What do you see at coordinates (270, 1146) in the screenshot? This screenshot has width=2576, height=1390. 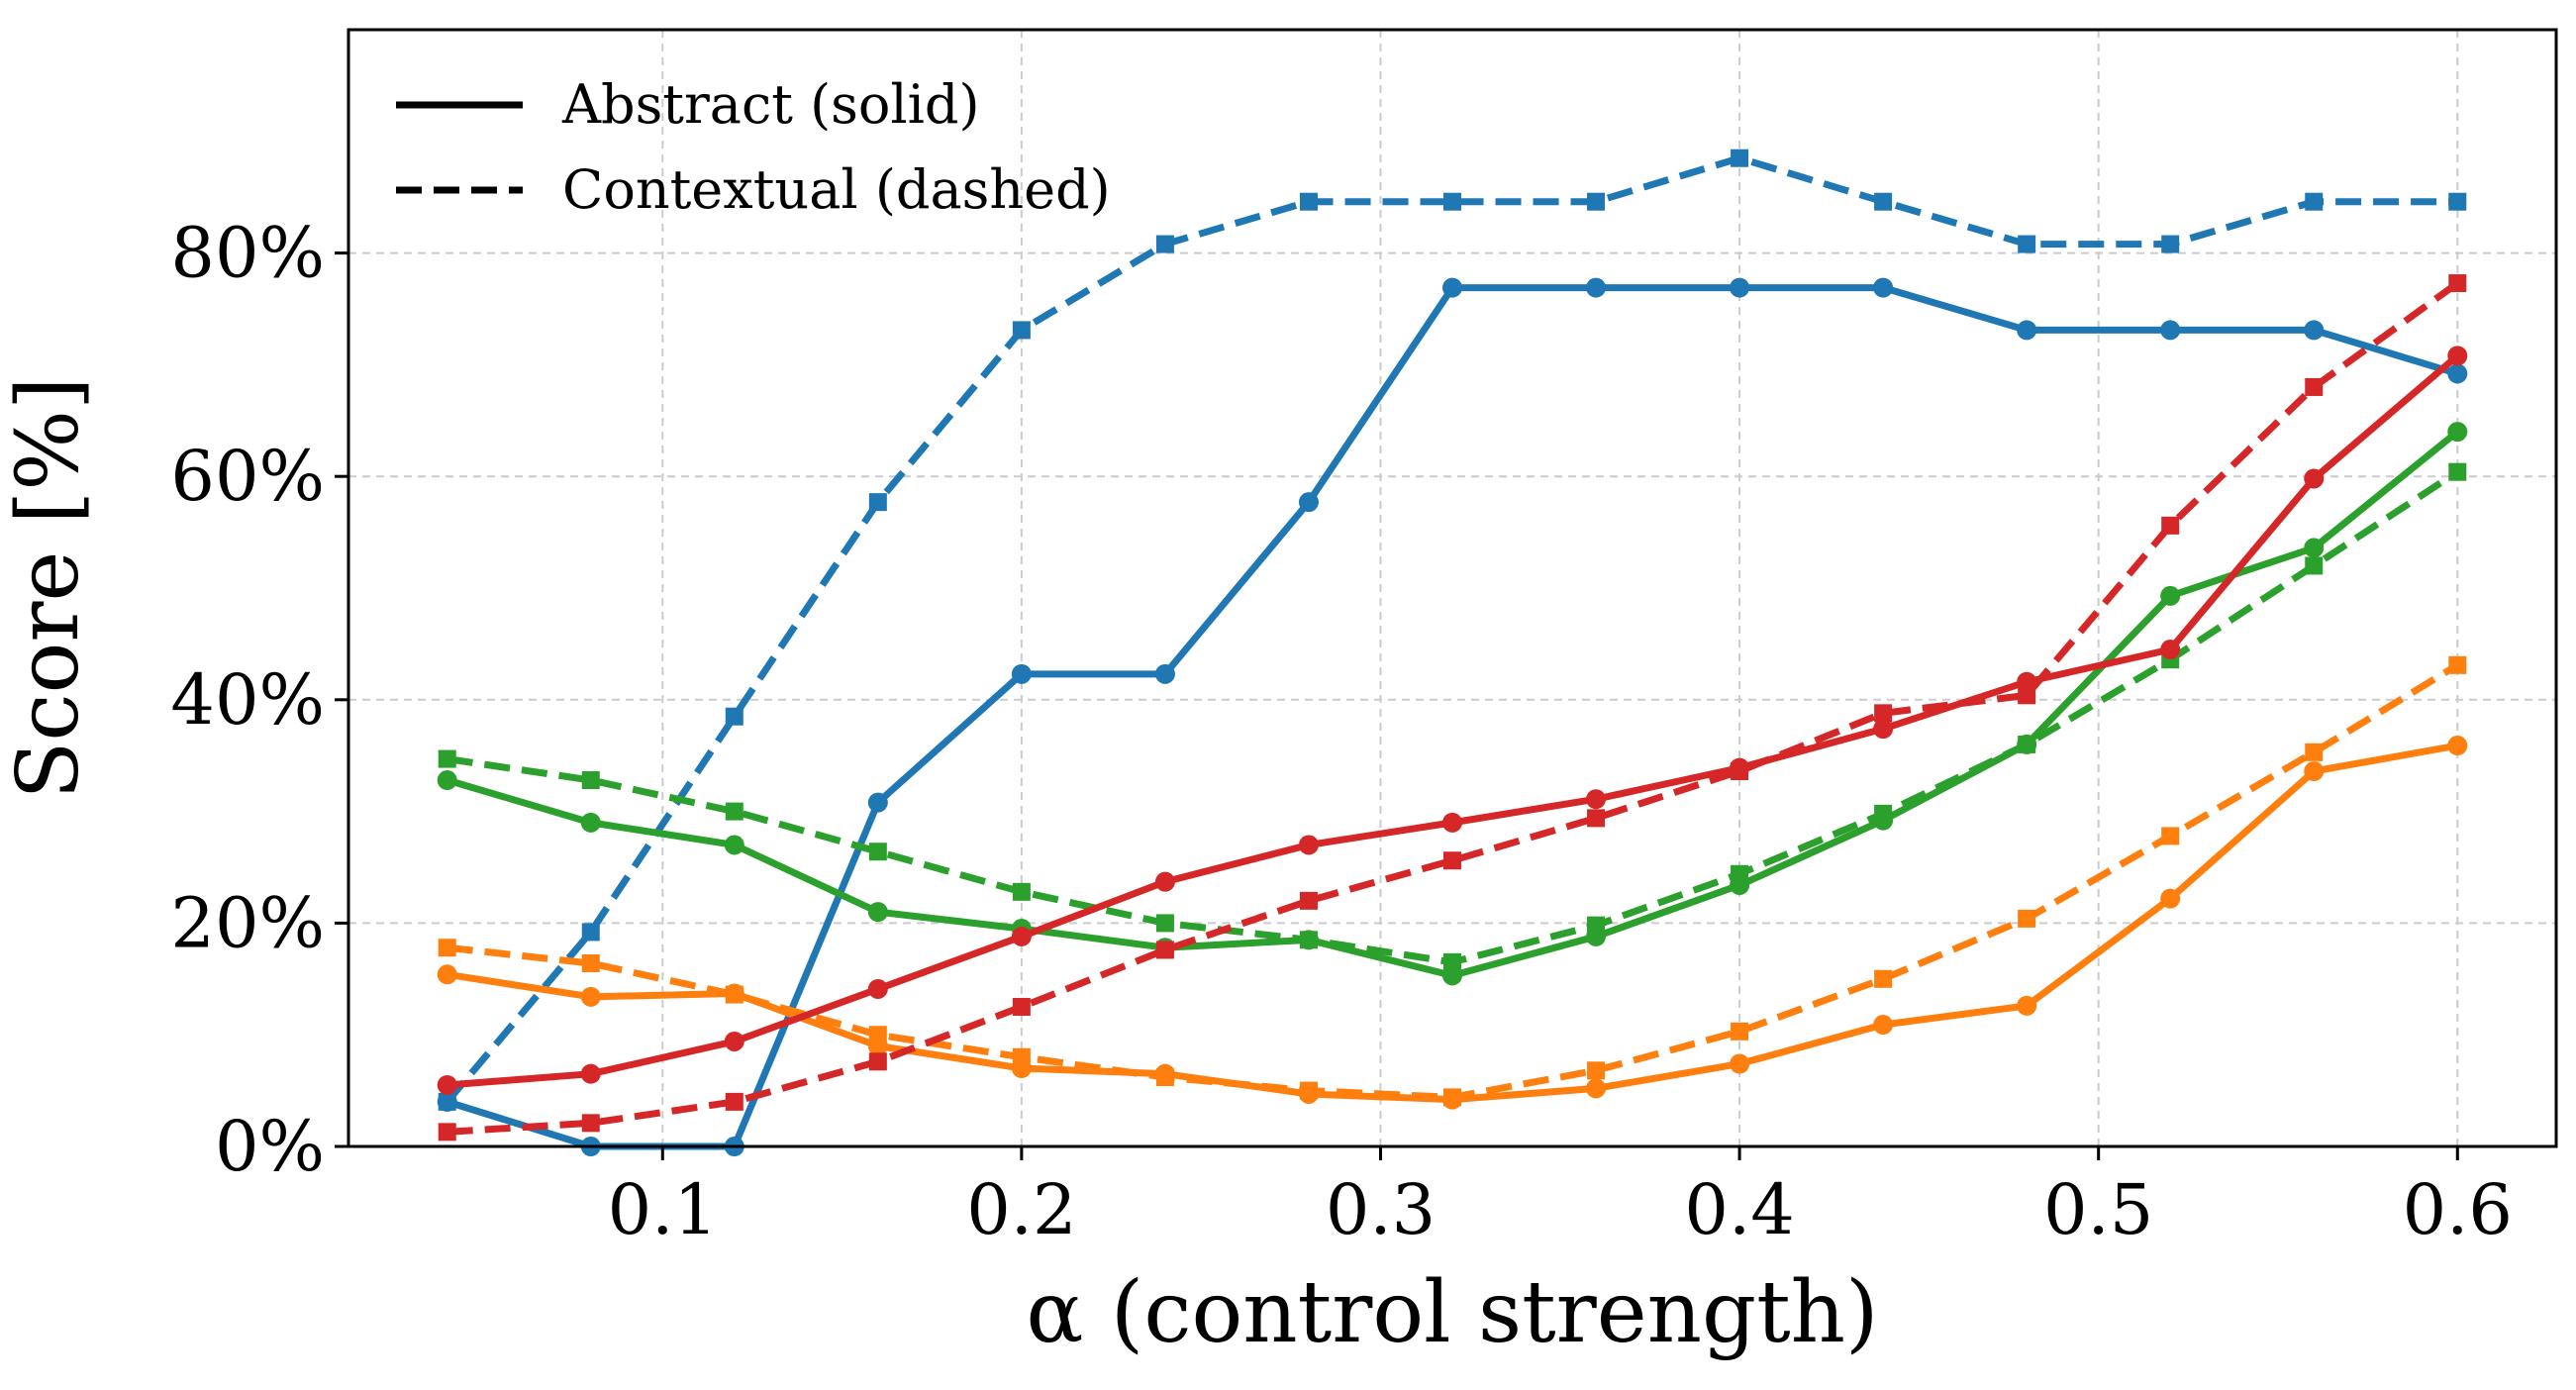 I see `y-tick-label: 0%` at bounding box center [270, 1146].